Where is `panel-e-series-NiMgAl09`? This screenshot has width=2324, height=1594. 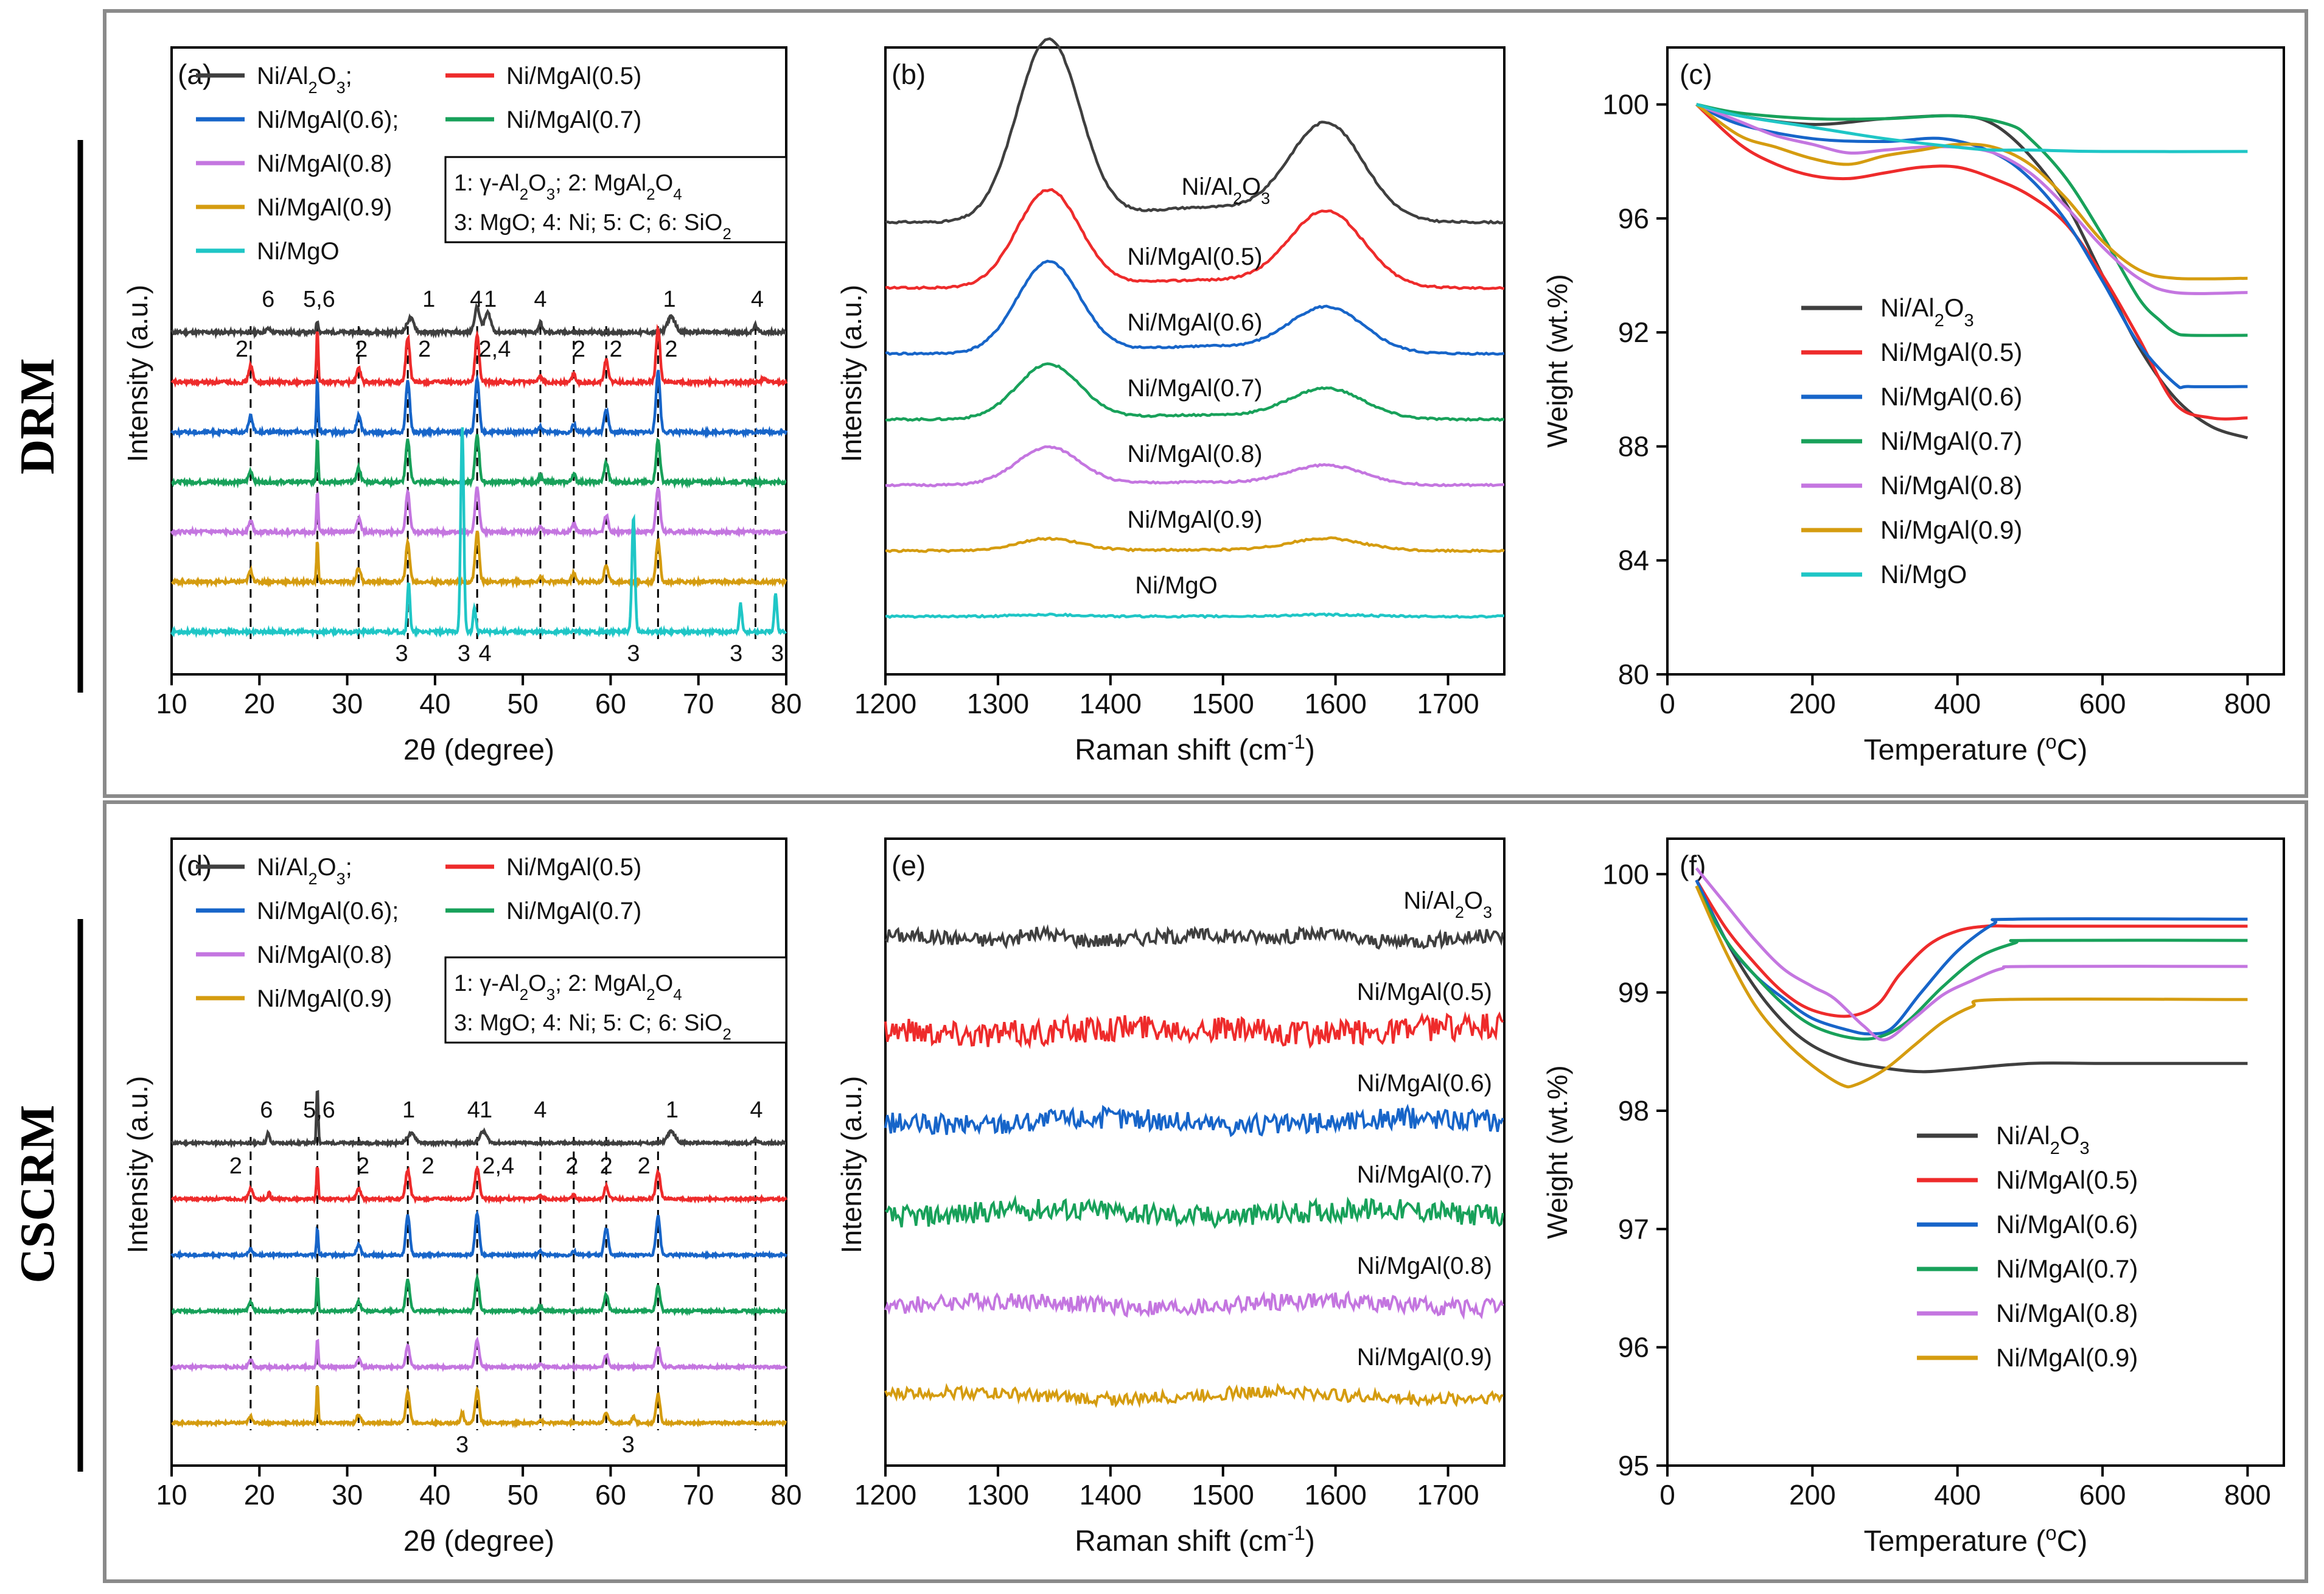 panel-e-series-NiMgAl09 is located at coordinates (1194, 1395).